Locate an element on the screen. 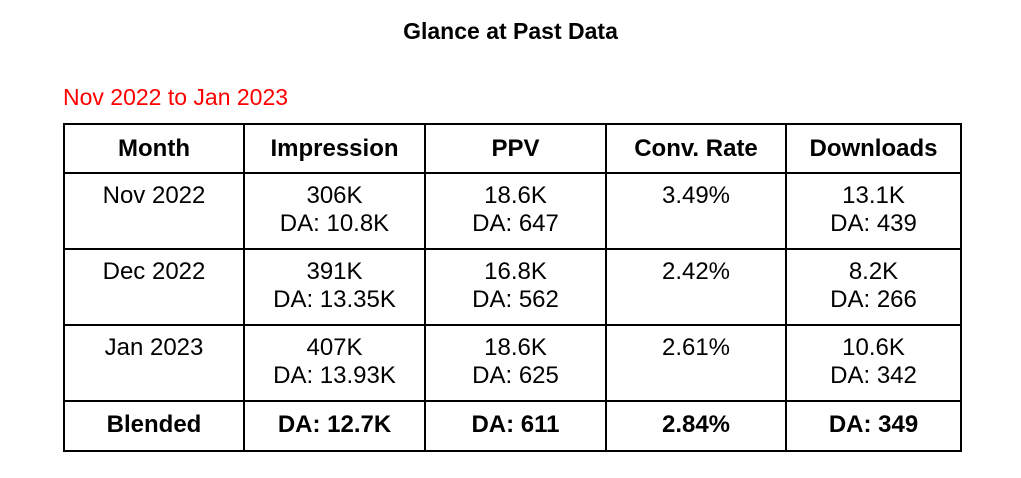 This screenshot has height=478, width=1021. ppv-cell: DA: 611 is located at coordinates (515, 426).